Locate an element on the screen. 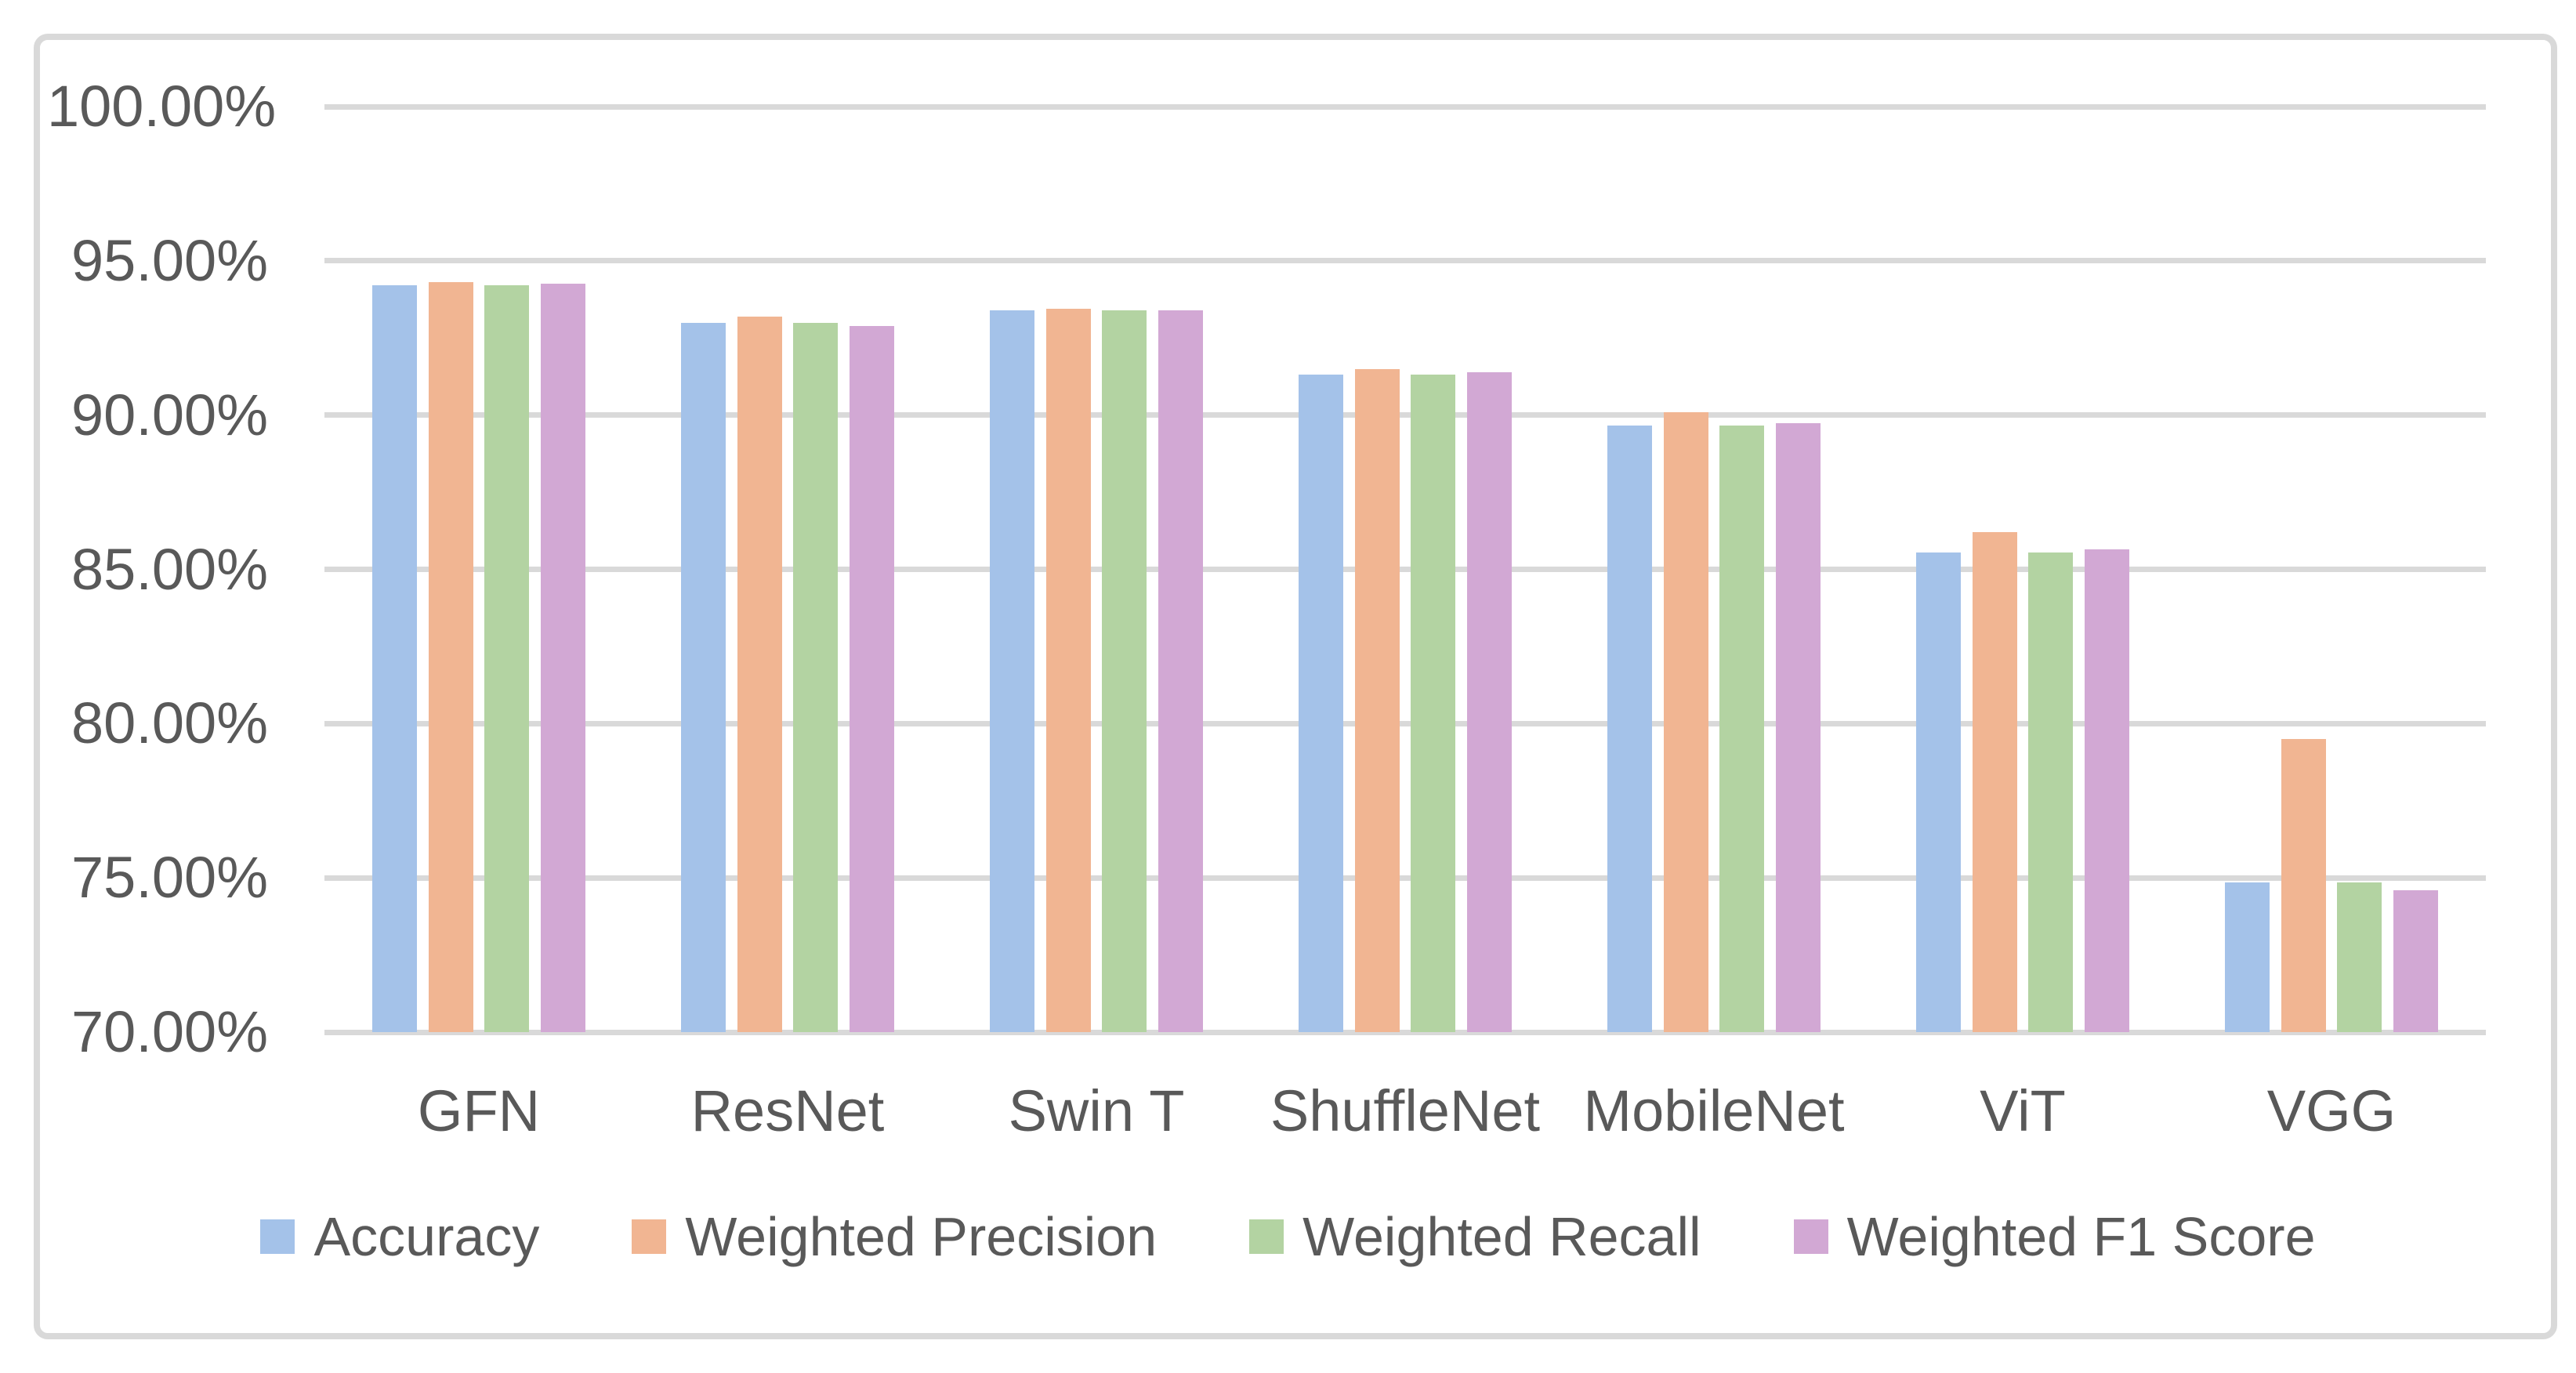 The height and width of the screenshot is (1373, 2576). bar-mobilenet-accuracy is located at coordinates (1630, 729).